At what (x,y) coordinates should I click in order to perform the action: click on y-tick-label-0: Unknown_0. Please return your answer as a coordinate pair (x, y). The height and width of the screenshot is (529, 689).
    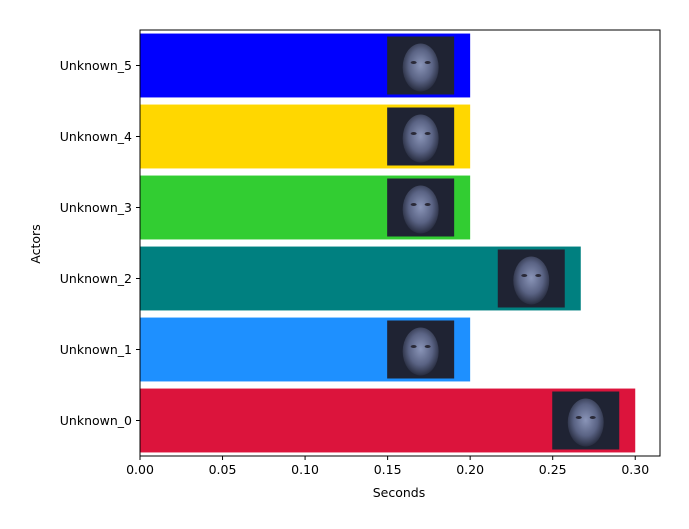
    Looking at the image, I should click on (96, 420).